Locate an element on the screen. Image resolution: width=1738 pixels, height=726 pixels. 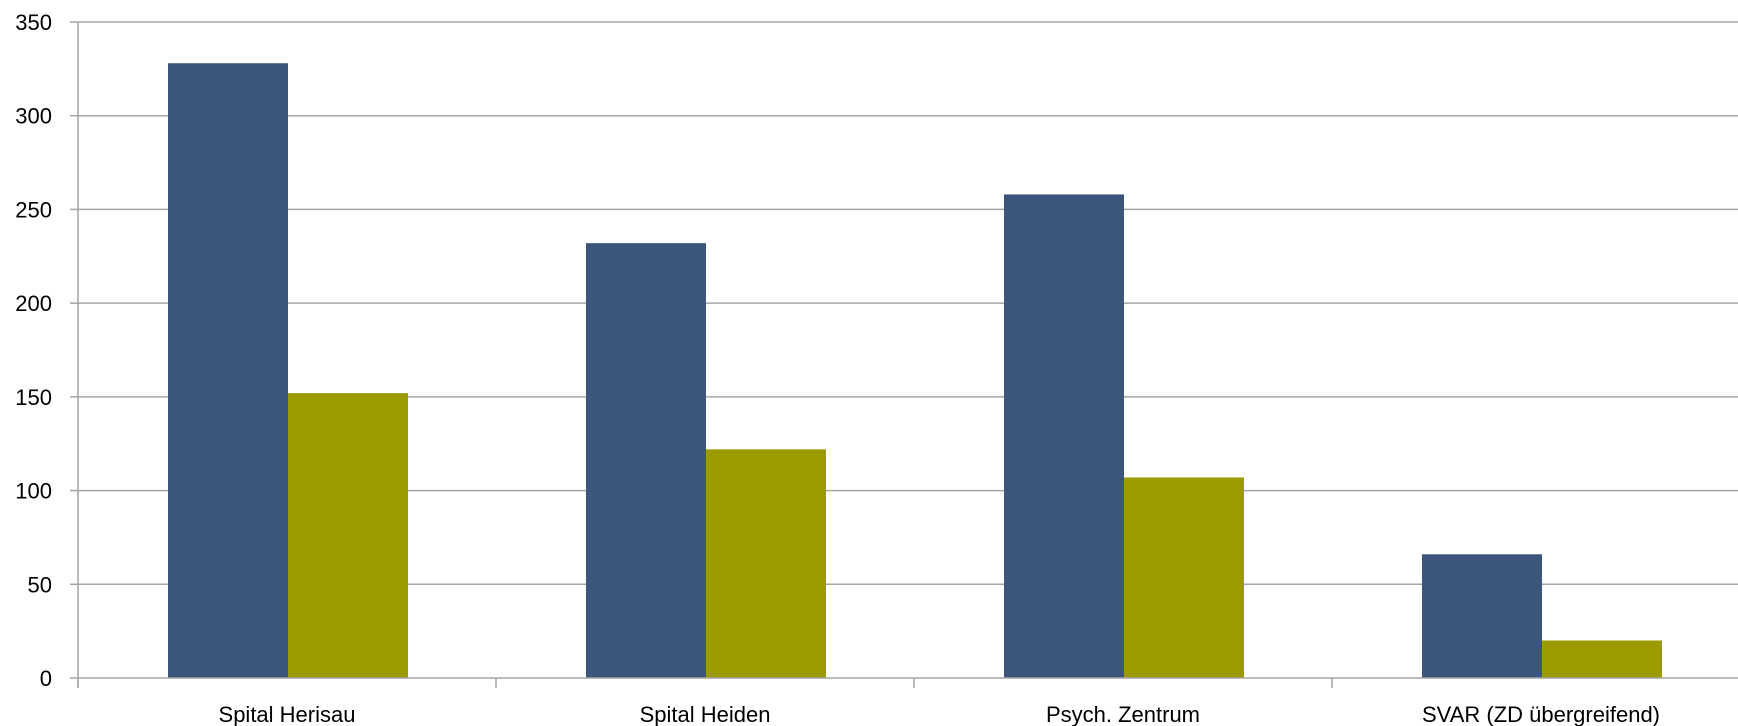
y-tick-label-350: 350 is located at coordinates (33, 22).